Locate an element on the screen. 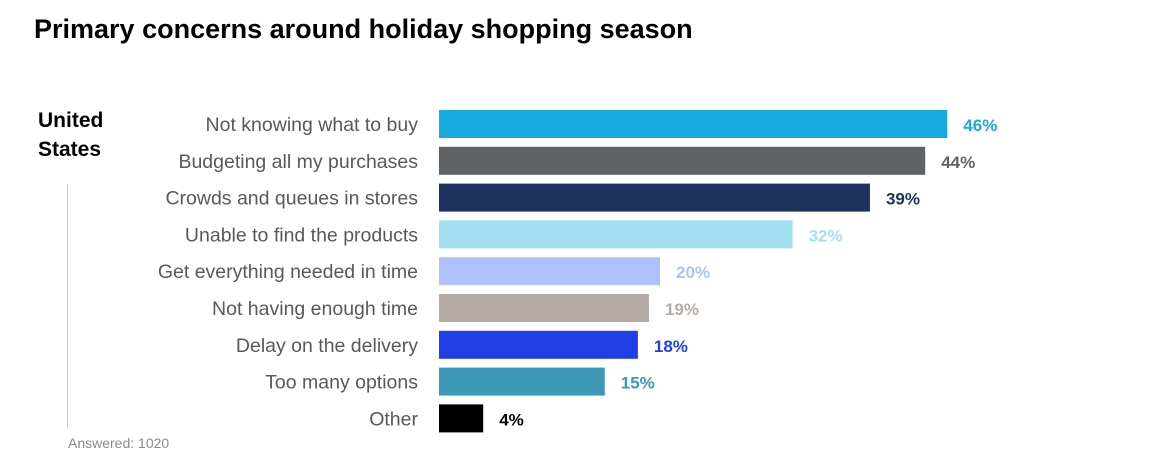  value-label: 15% is located at coordinates (638, 383).